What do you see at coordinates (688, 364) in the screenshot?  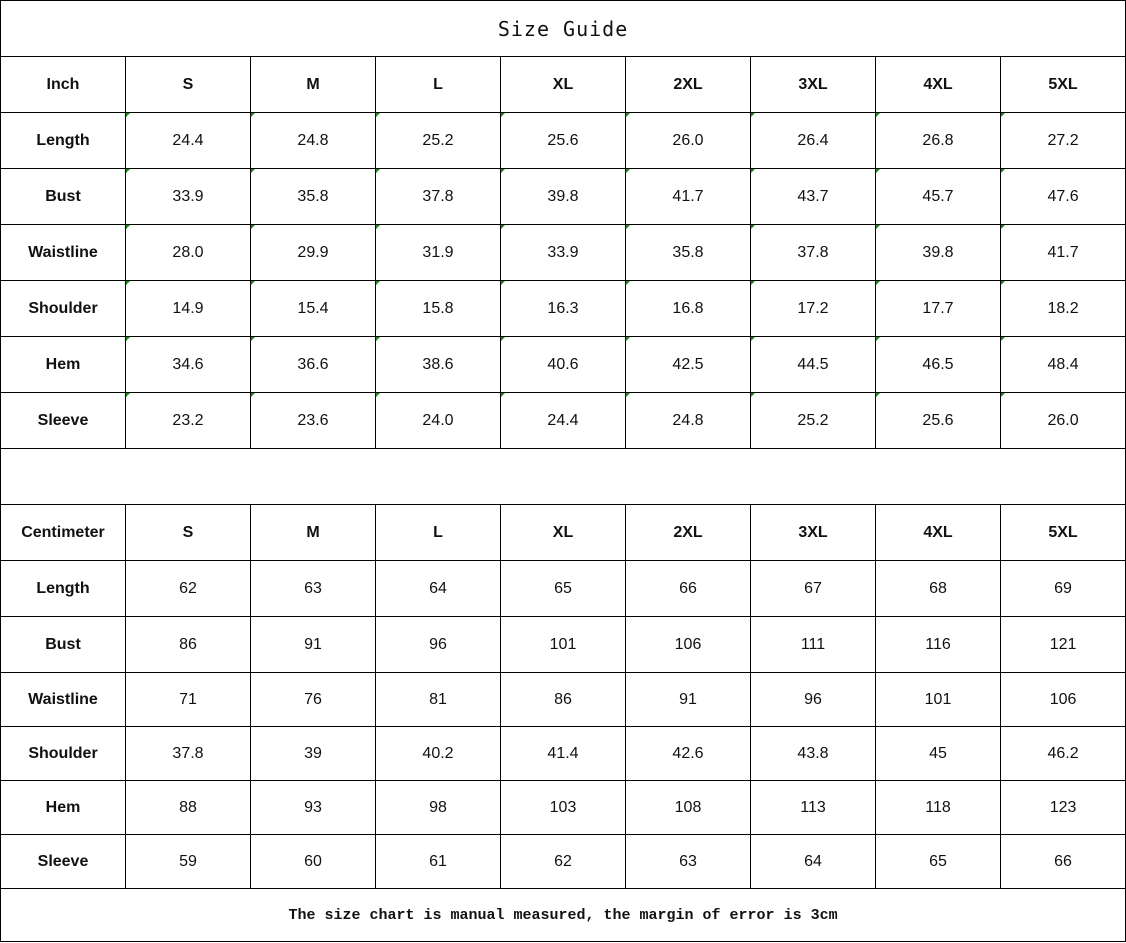 I see `measurement-value: 42.5` at bounding box center [688, 364].